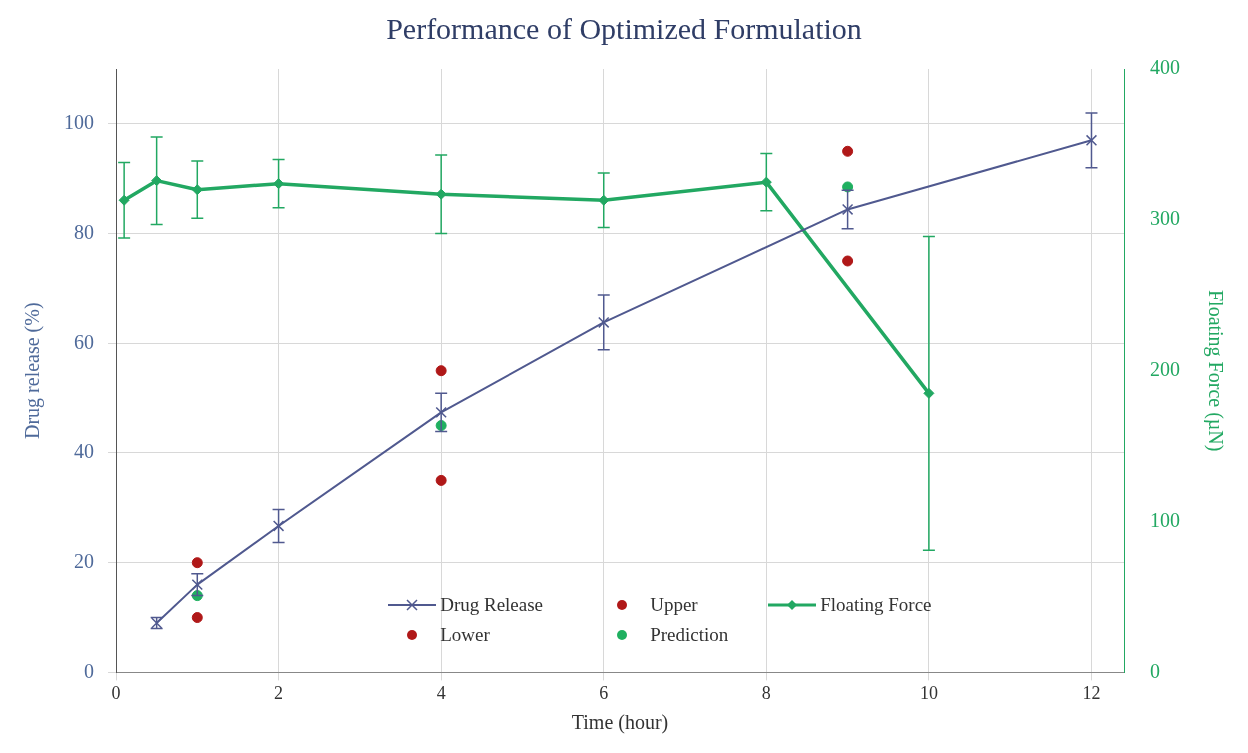 The image size is (1248, 753). Describe the element at coordinates (84, 451) in the screenshot. I see `y-tick-label: 40` at that location.